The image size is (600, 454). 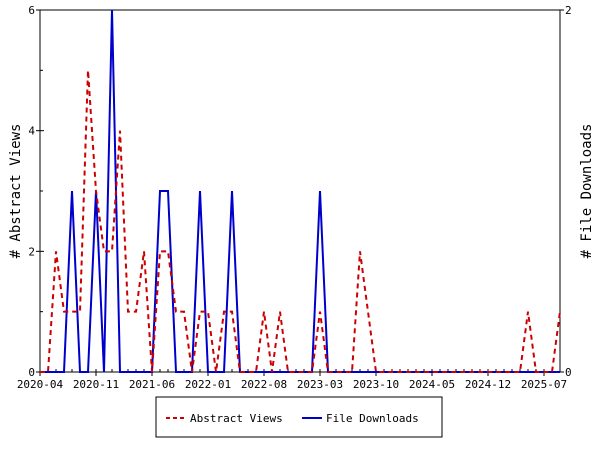 I want to click on y-left-tick-label: 4, so click(x=31, y=131).